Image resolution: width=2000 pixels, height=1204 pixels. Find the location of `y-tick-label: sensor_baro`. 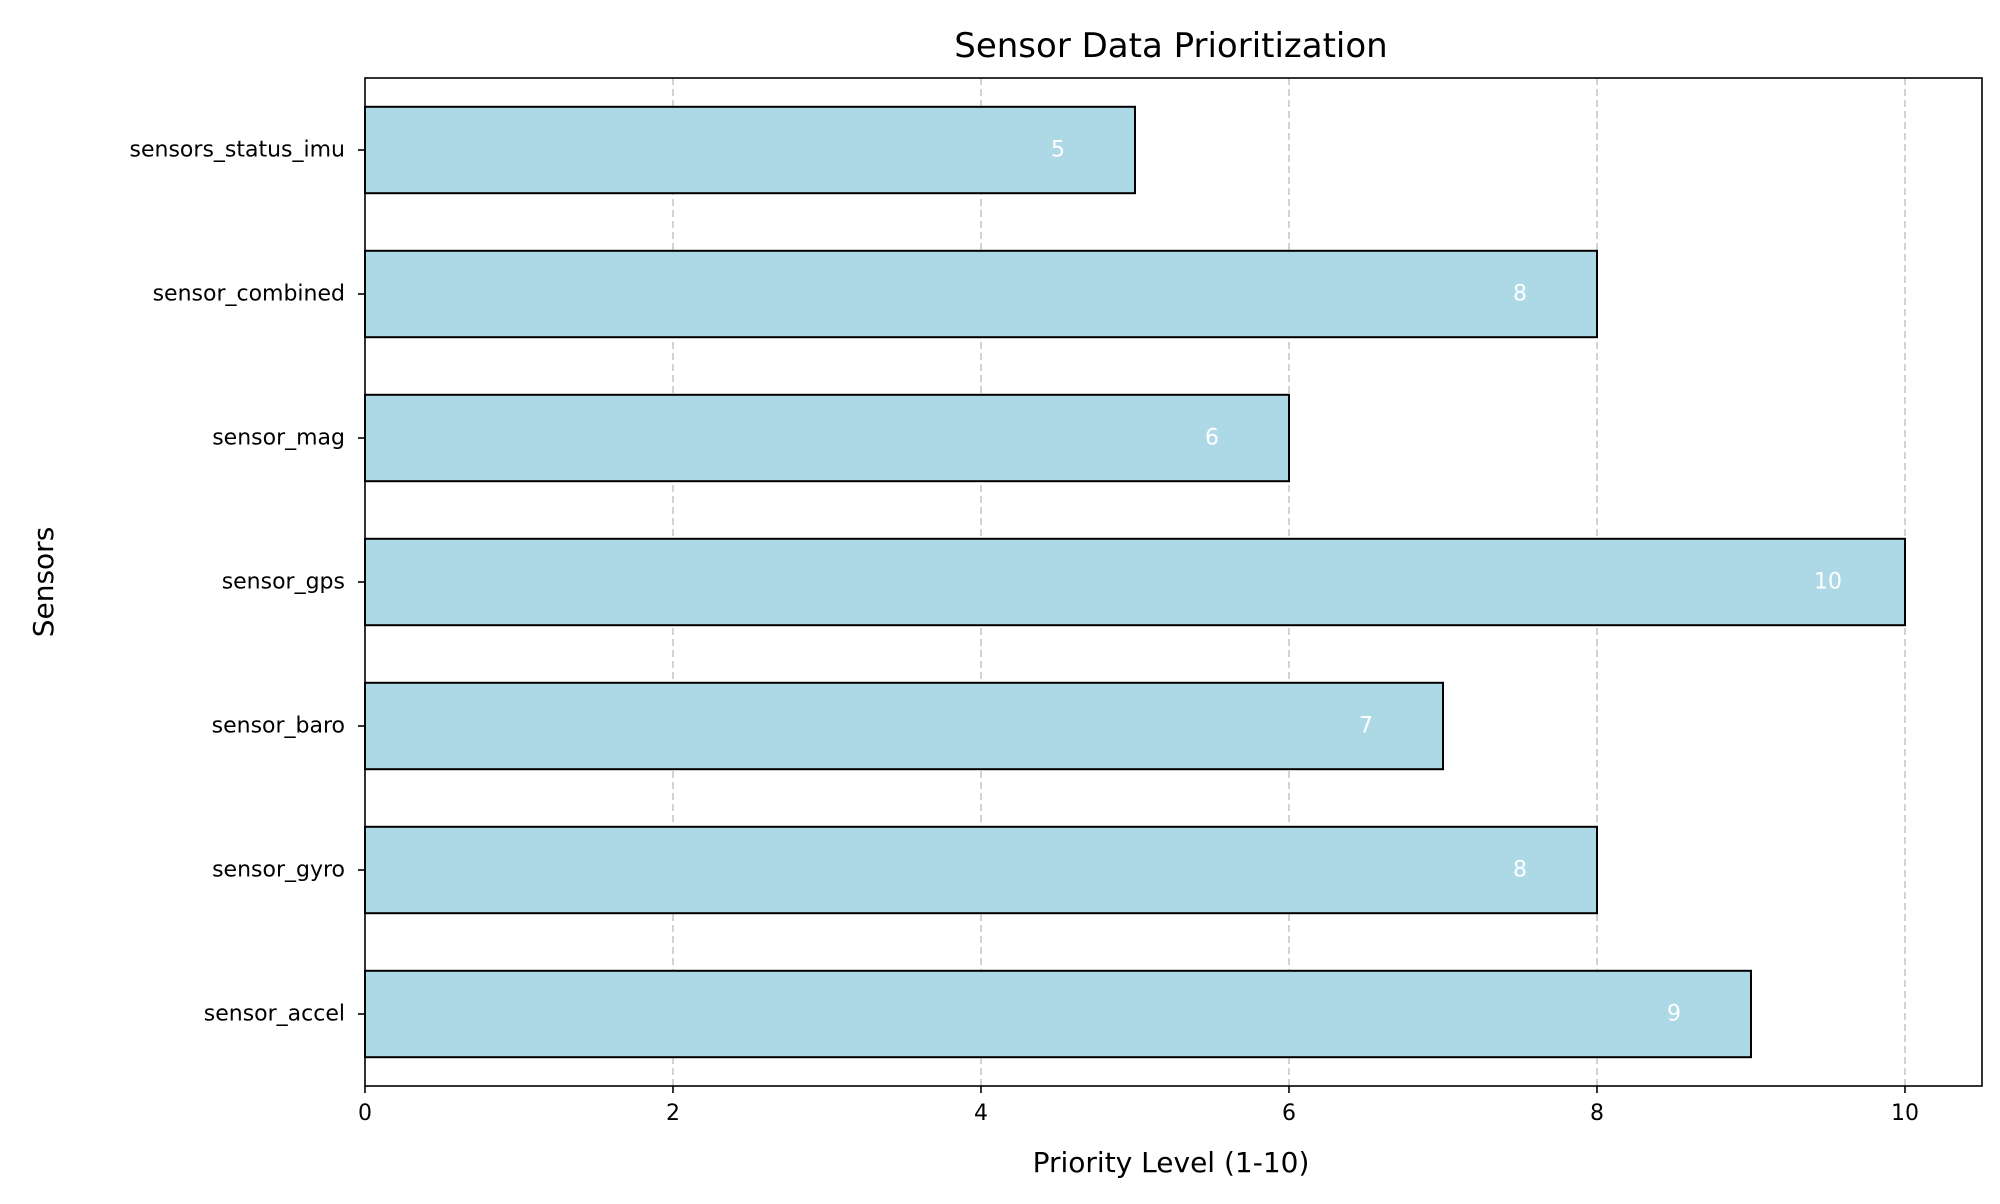

y-tick-label: sensor_baro is located at coordinates (278, 726).